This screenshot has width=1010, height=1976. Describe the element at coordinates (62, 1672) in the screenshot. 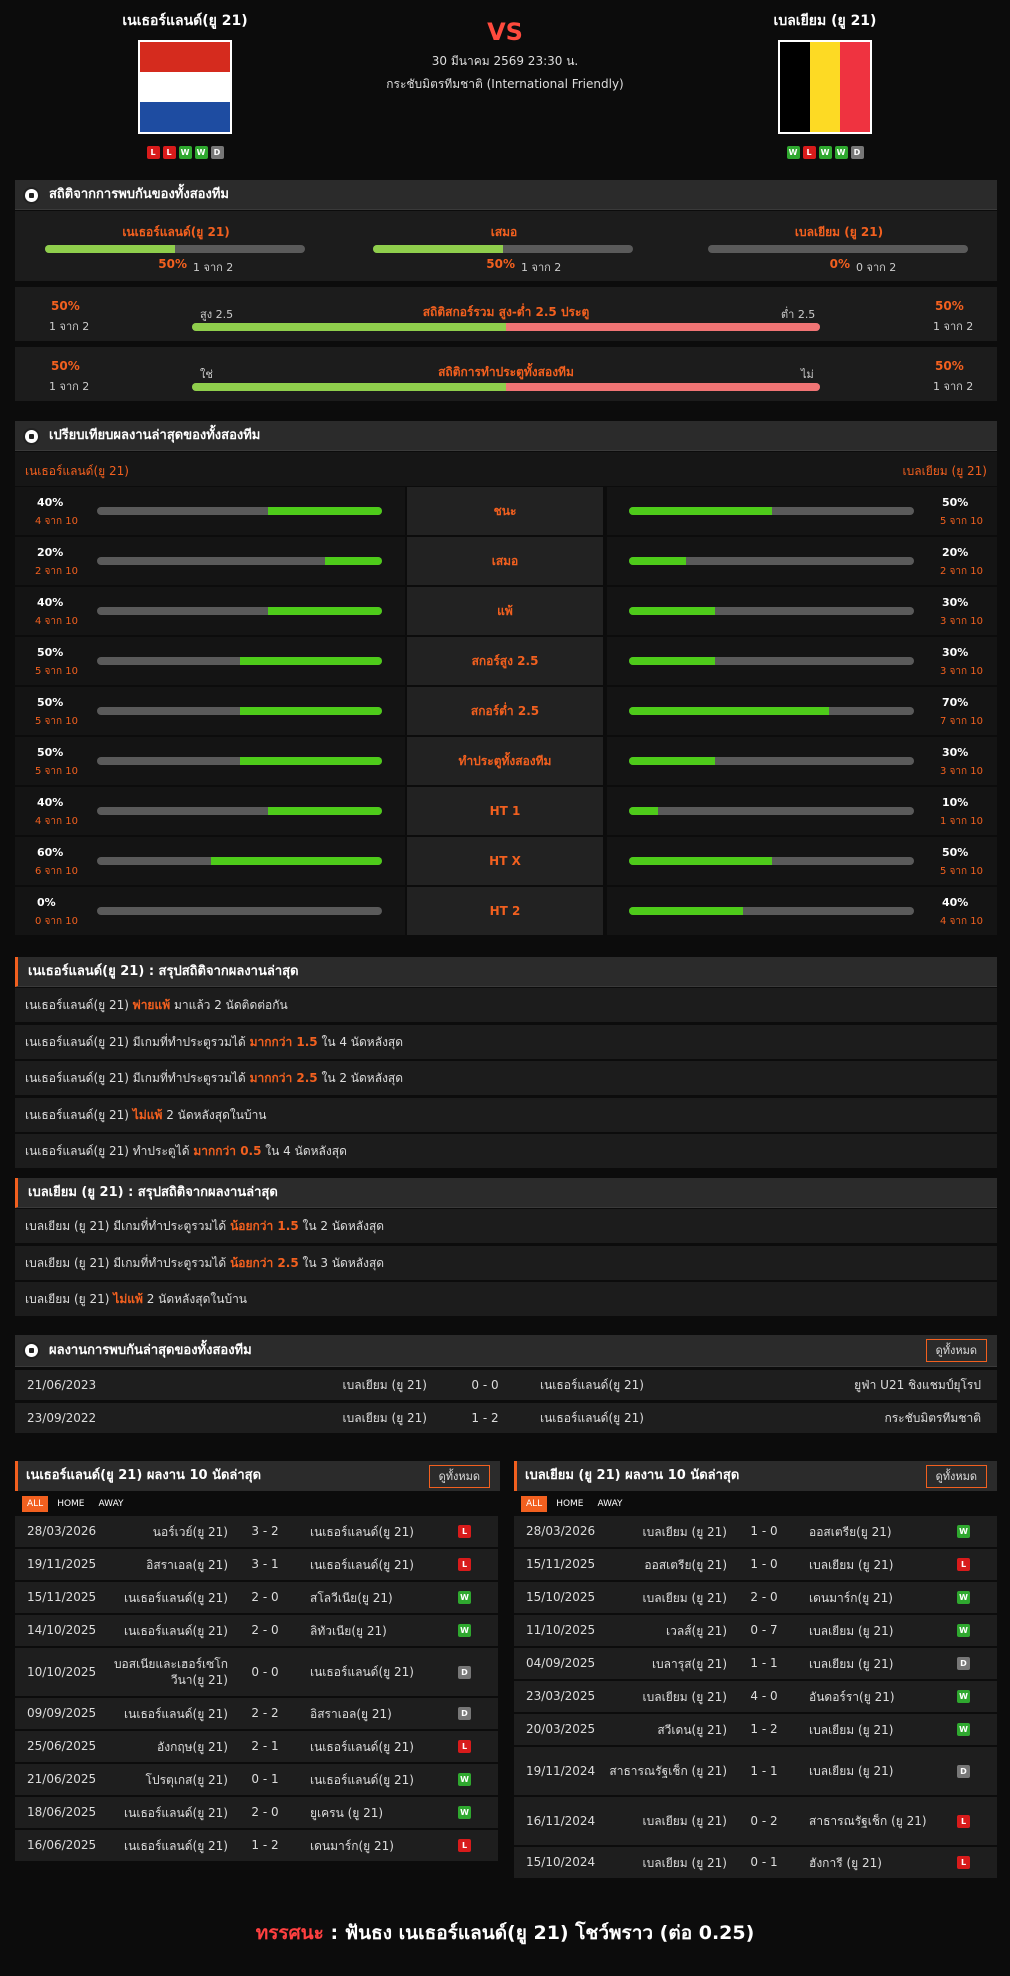

I see `last10-date: 10/10/2025` at that location.